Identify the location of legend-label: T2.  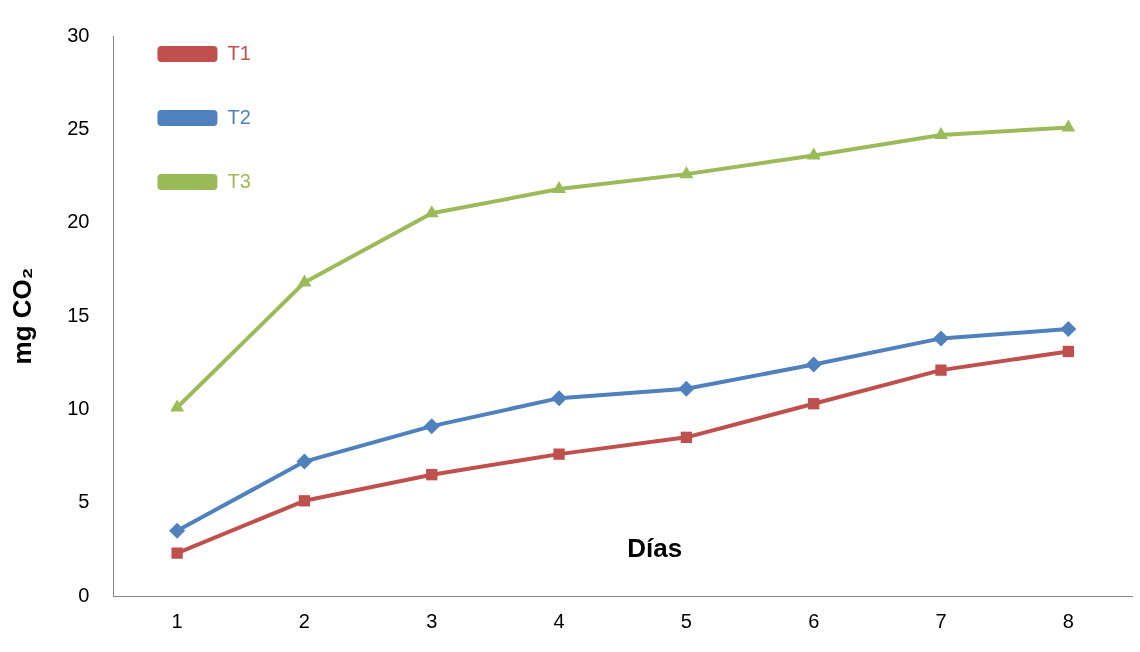
(239, 116).